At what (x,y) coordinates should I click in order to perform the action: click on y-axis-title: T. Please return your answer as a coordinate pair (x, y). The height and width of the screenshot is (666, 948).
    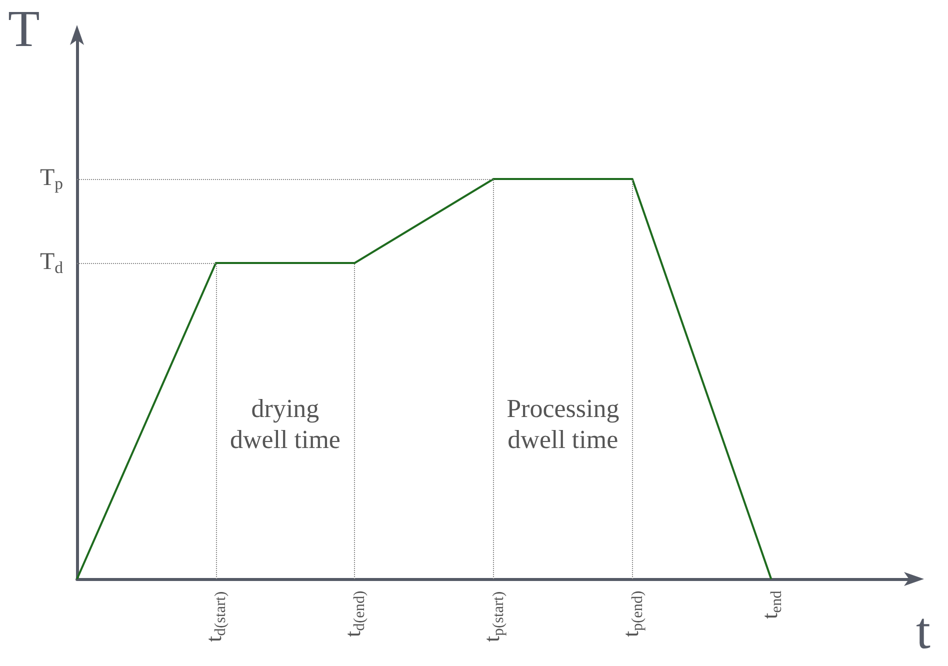
    Looking at the image, I should click on (24, 29).